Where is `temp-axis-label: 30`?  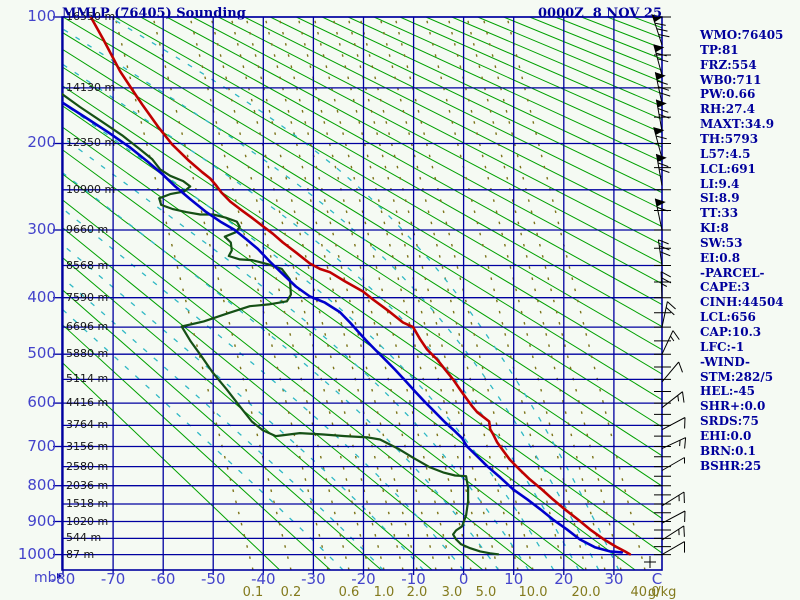 temp-axis-label: 30 is located at coordinates (614, 579).